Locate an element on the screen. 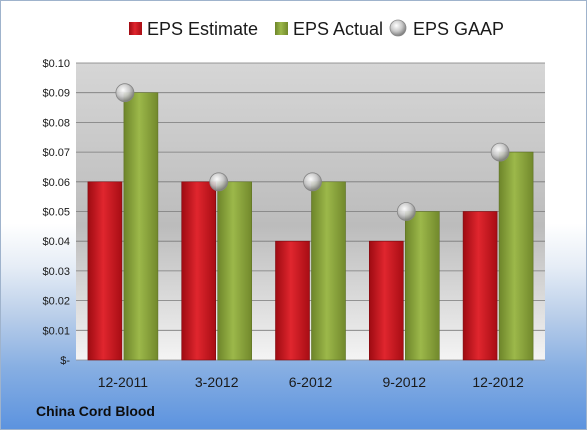 This screenshot has width=587, height=430. y-tick-label: $0.01 is located at coordinates (56, 331).